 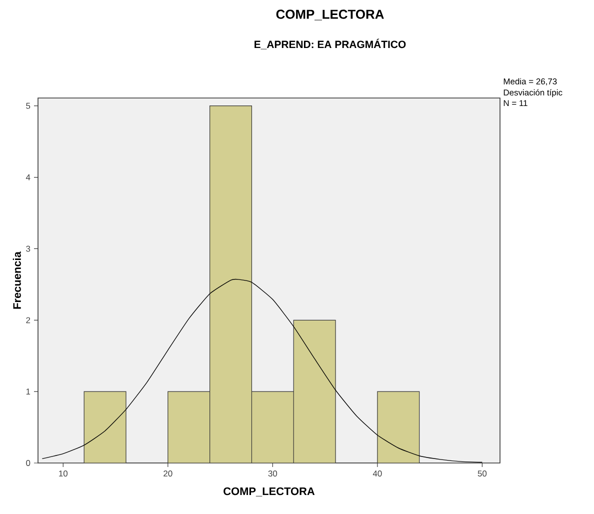 What do you see at coordinates (269, 491) in the screenshot?
I see `x-axis-title: COMP_LECTORA` at bounding box center [269, 491].